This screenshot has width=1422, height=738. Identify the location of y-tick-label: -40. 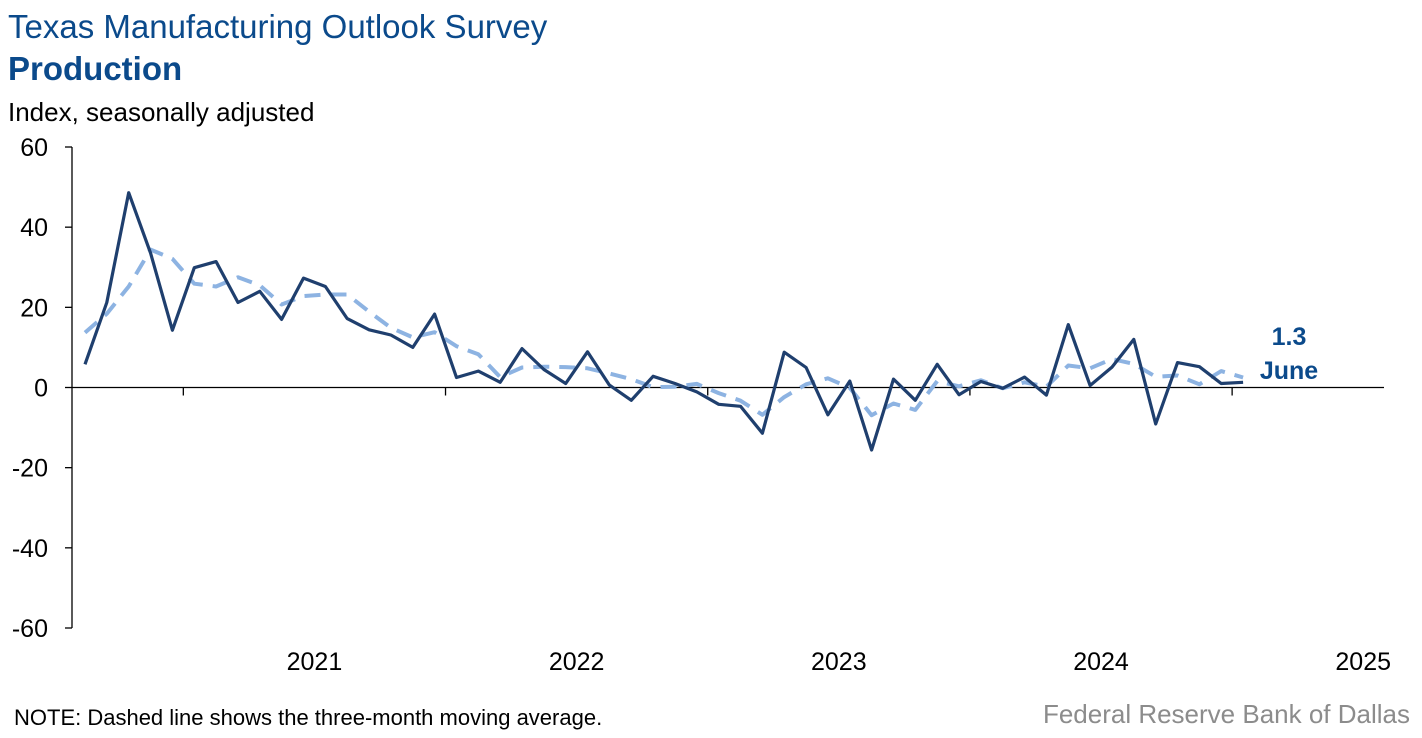
(30, 549).